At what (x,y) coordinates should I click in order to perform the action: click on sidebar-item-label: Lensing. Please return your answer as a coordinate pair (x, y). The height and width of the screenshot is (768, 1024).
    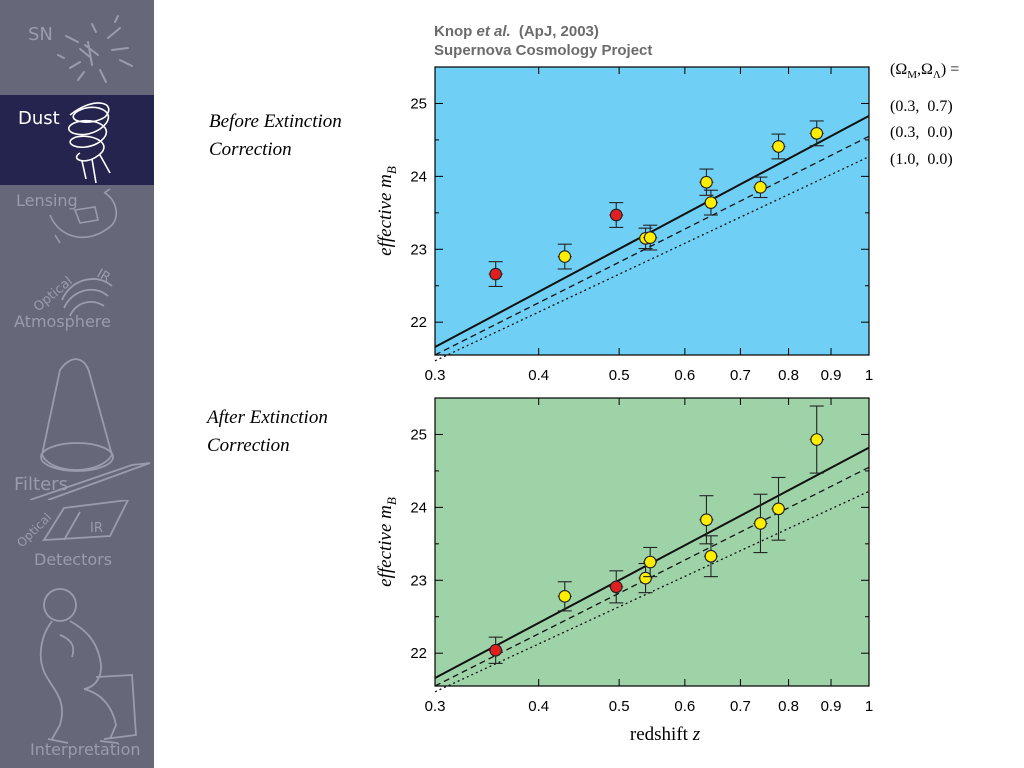
    Looking at the image, I should click on (47, 200).